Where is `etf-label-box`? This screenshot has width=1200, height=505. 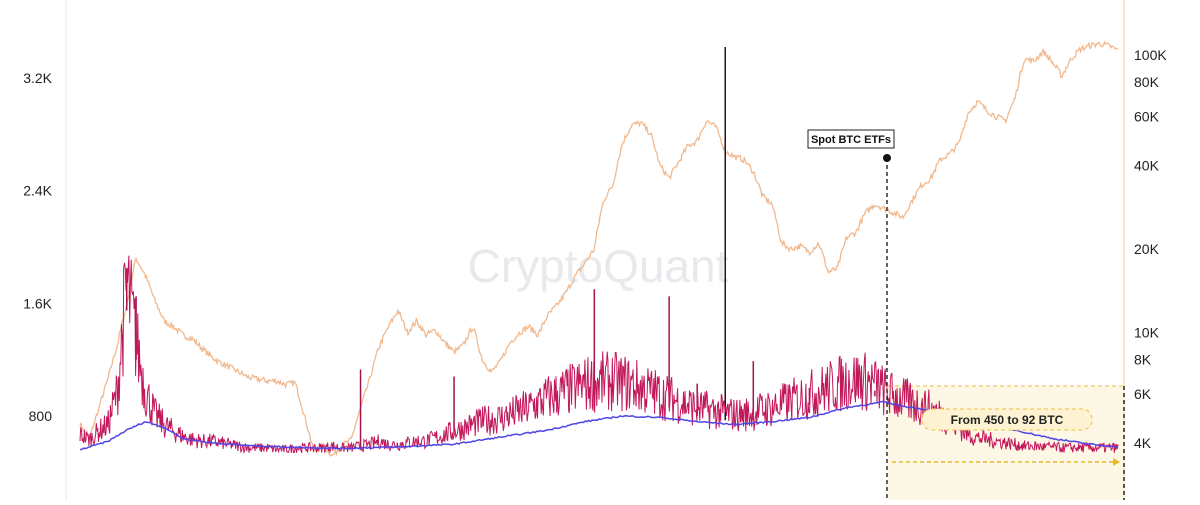 etf-label-box is located at coordinates (851, 139).